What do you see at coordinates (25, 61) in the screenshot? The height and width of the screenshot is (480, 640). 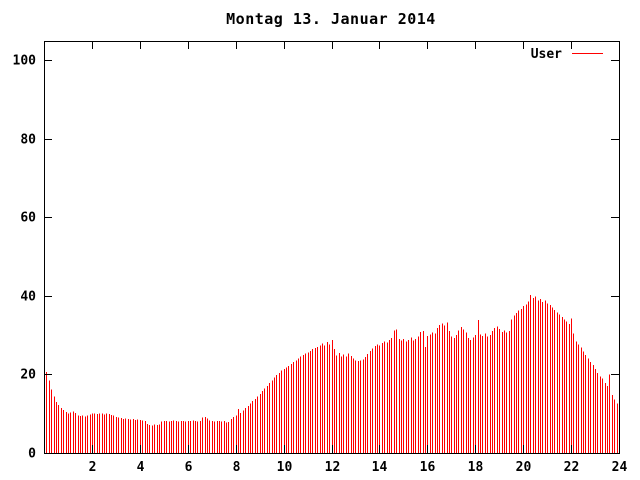 I see `y-tick-label: 100` at bounding box center [25, 61].